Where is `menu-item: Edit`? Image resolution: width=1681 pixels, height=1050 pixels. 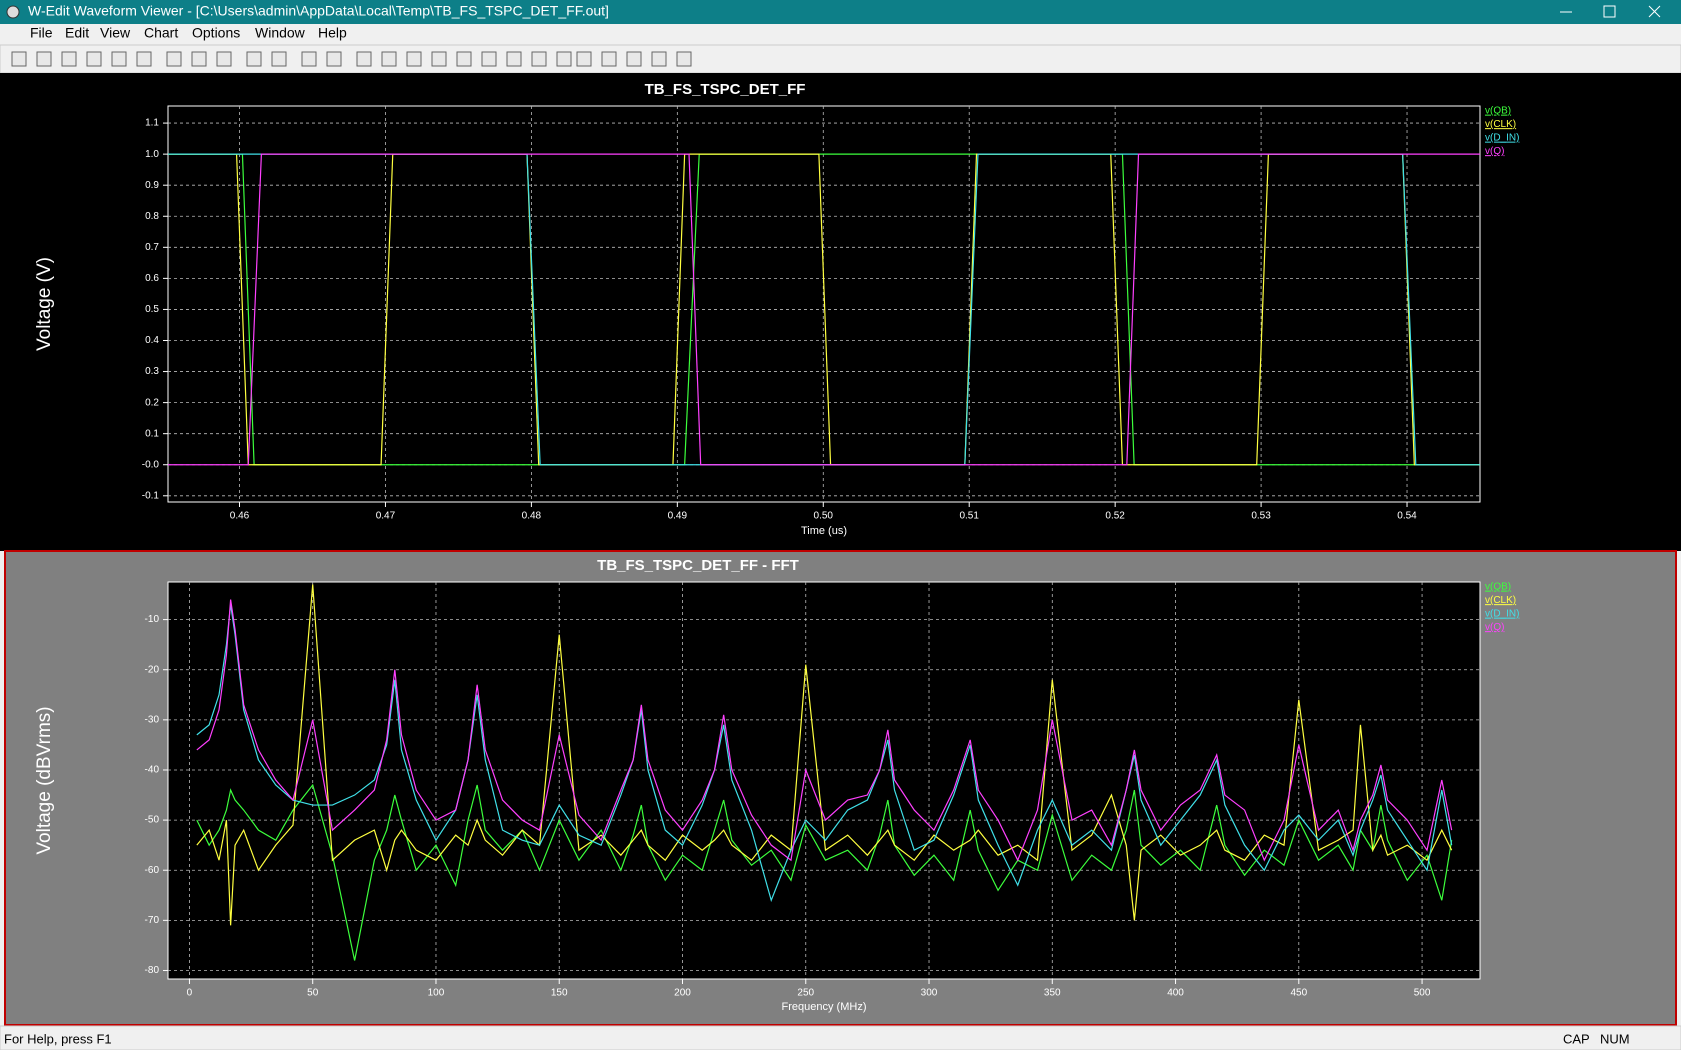
menu-item: Edit is located at coordinates (77, 33).